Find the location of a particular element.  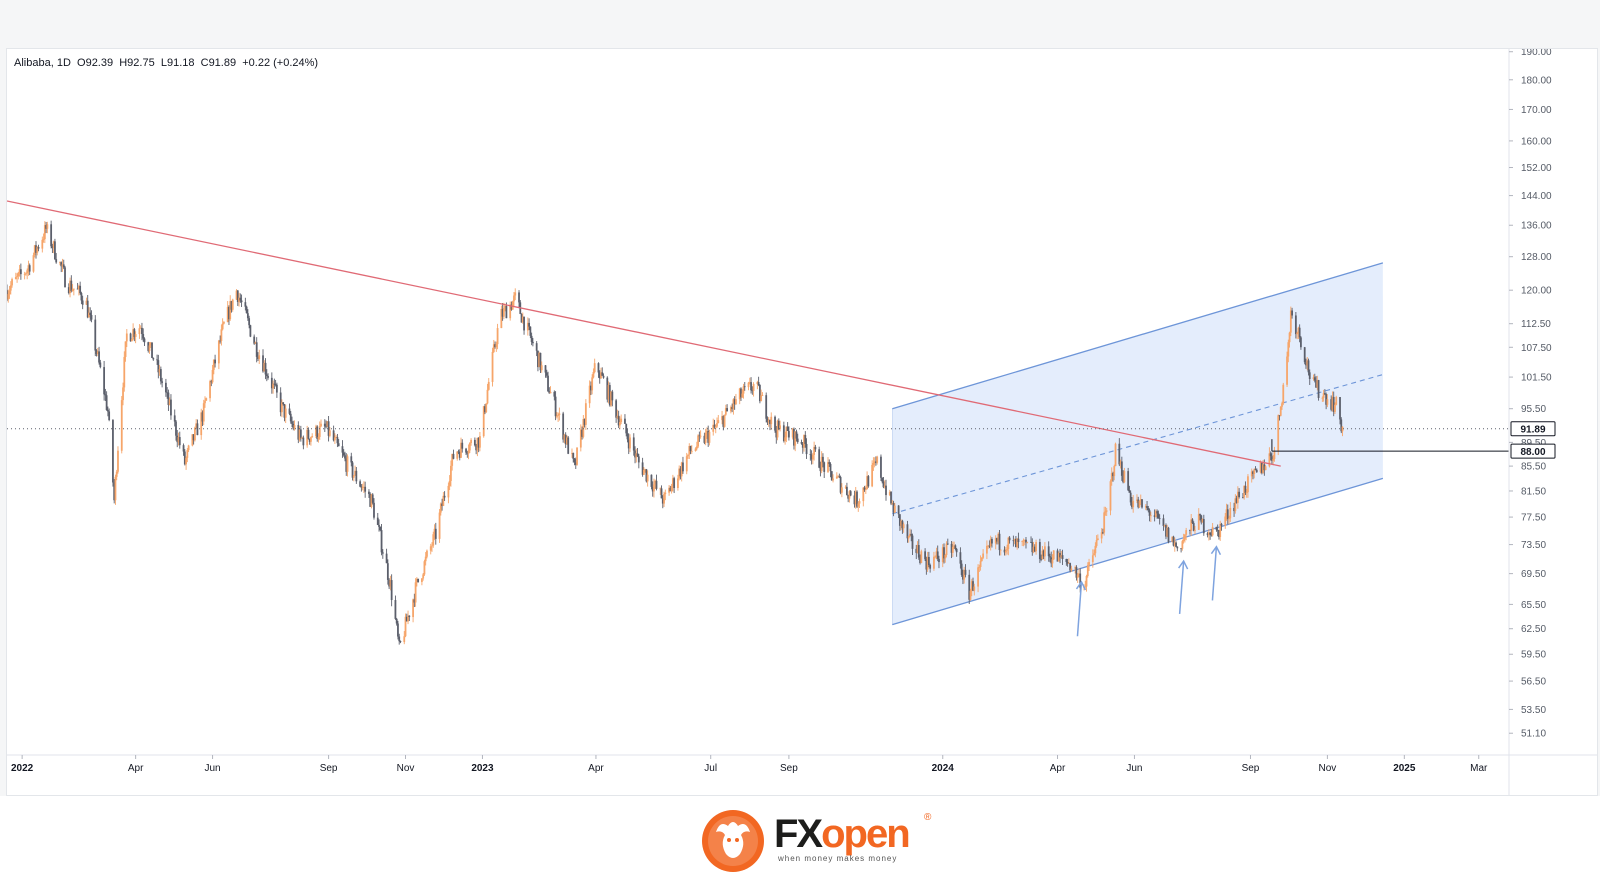

legend-low: L91.18 is located at coordinates (177, 63).